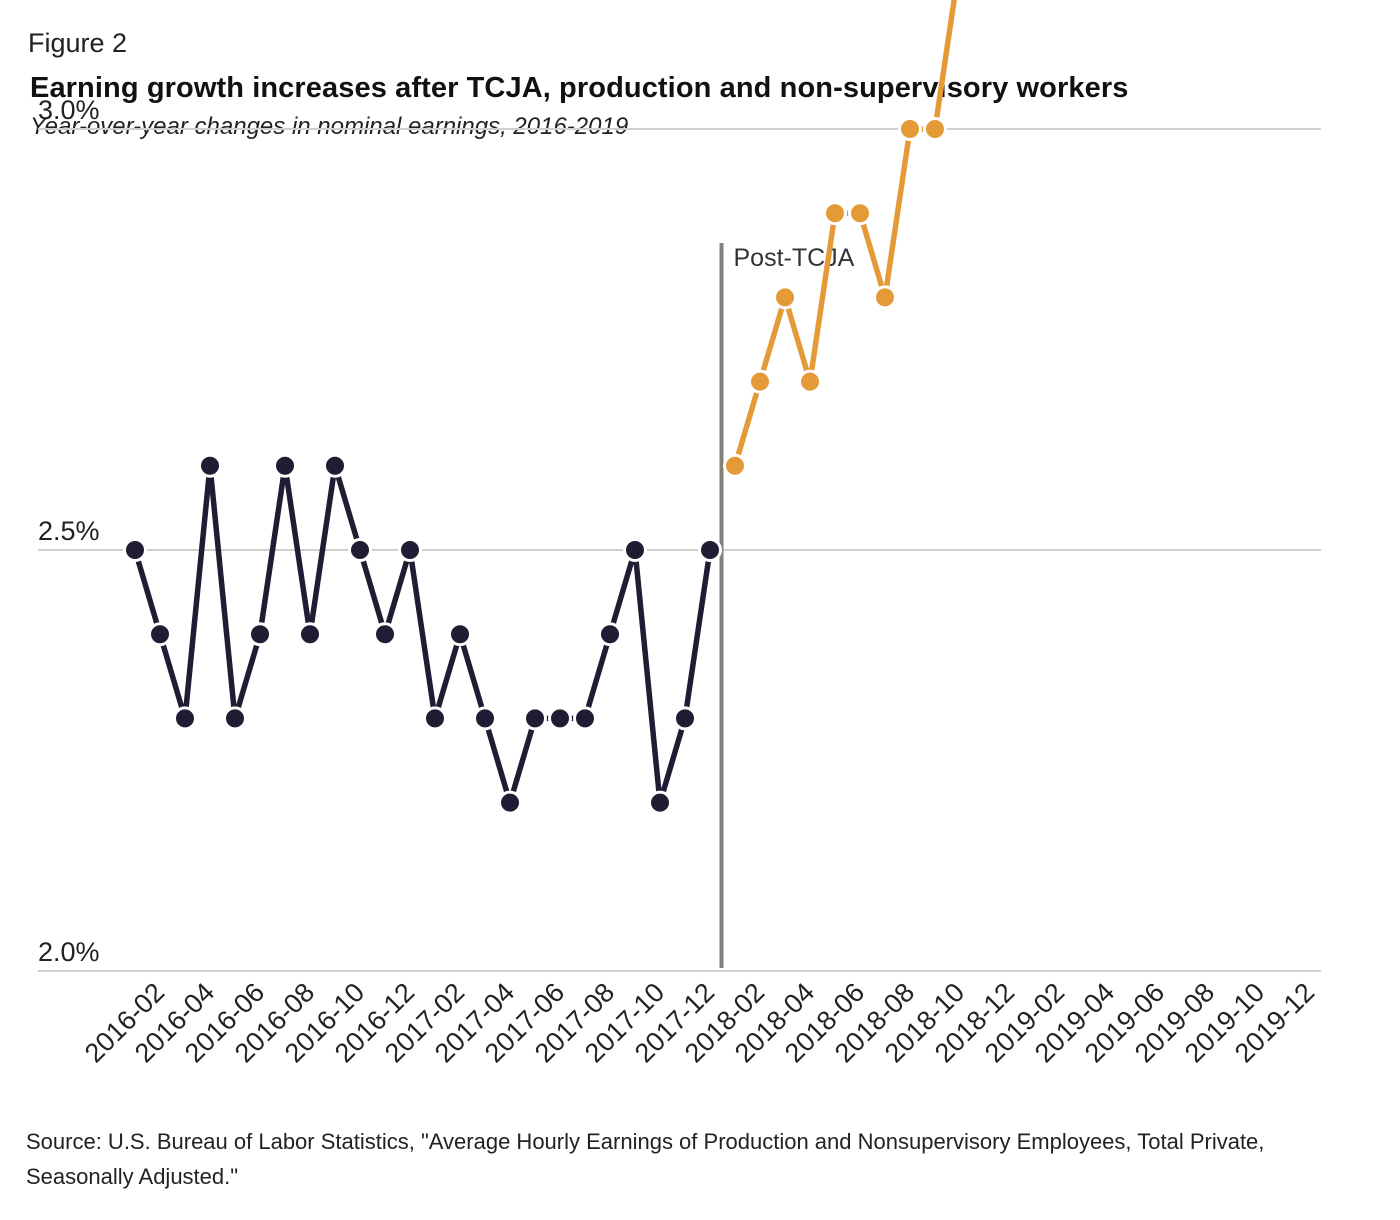 This screenshot has height=1220, width=1400. Describe the element at coordinates (78, 43) in the screenshot. I see `figure-label: Figure 2` at that location.